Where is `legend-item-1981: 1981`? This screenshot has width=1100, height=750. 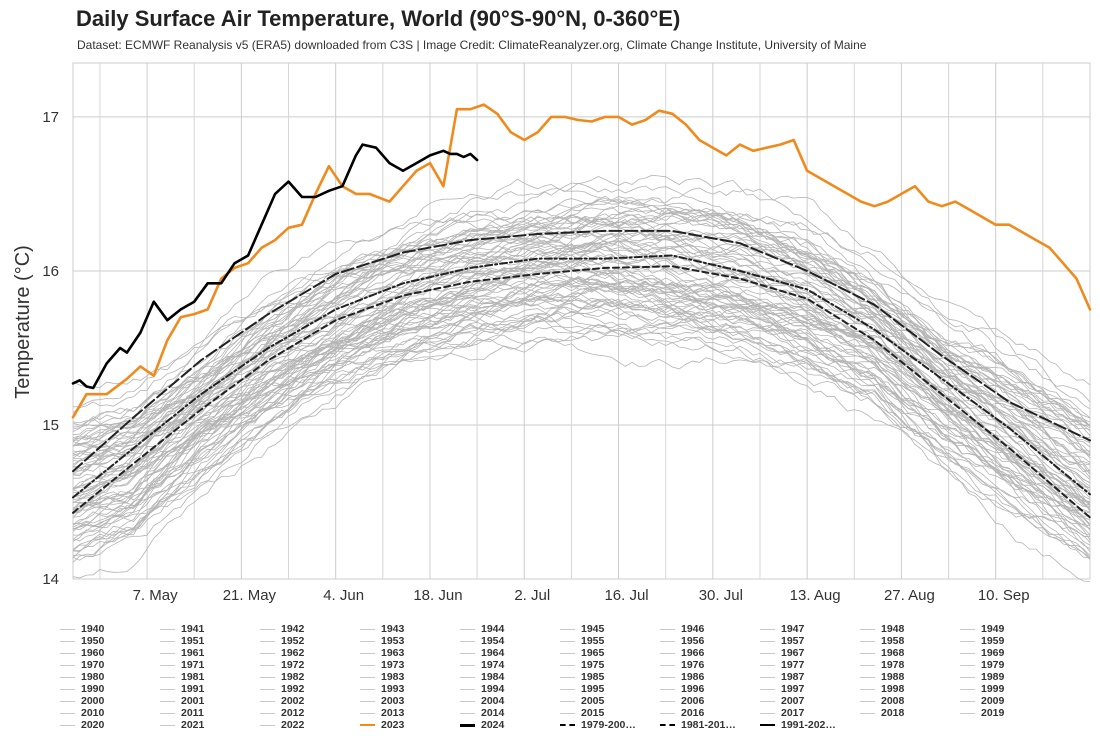
legend-item-1981: 1981 is located at coordinates (182, 677).